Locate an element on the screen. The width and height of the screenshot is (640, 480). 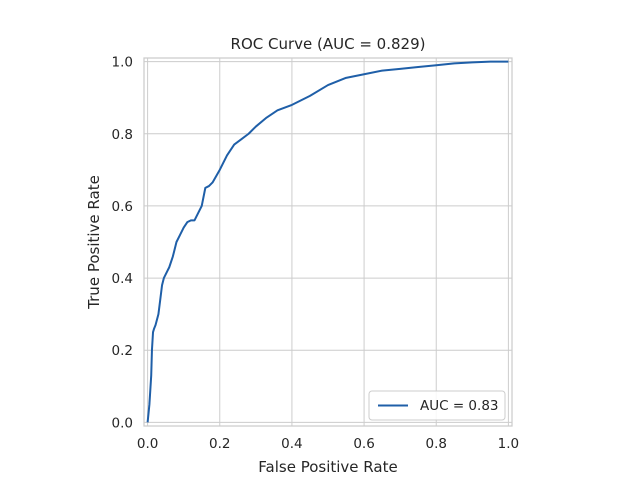
x-tick-label: 0.4 is located at coordinates (291, 444).